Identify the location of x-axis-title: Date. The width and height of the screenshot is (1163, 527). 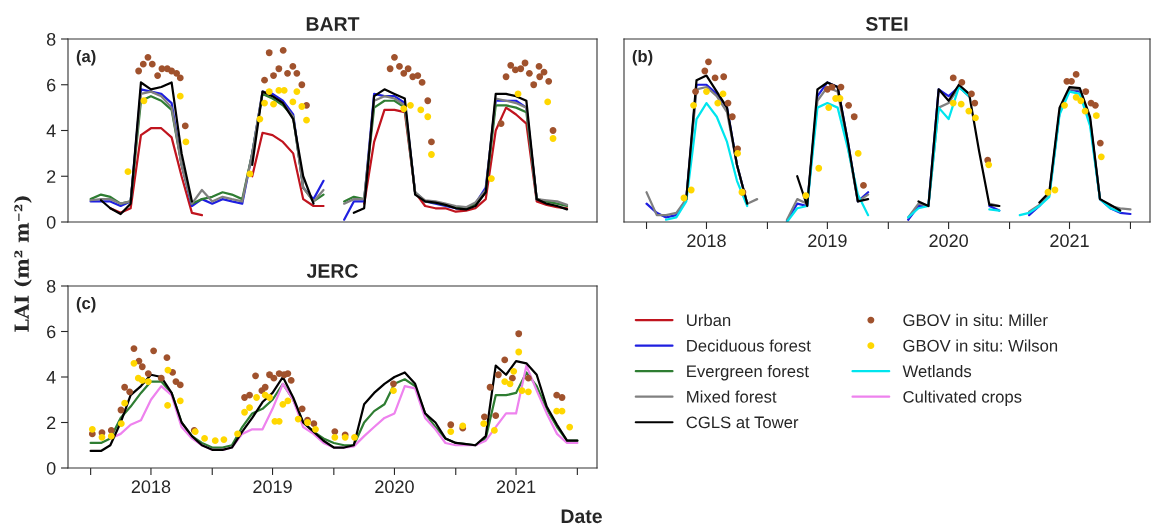
(581, 516).